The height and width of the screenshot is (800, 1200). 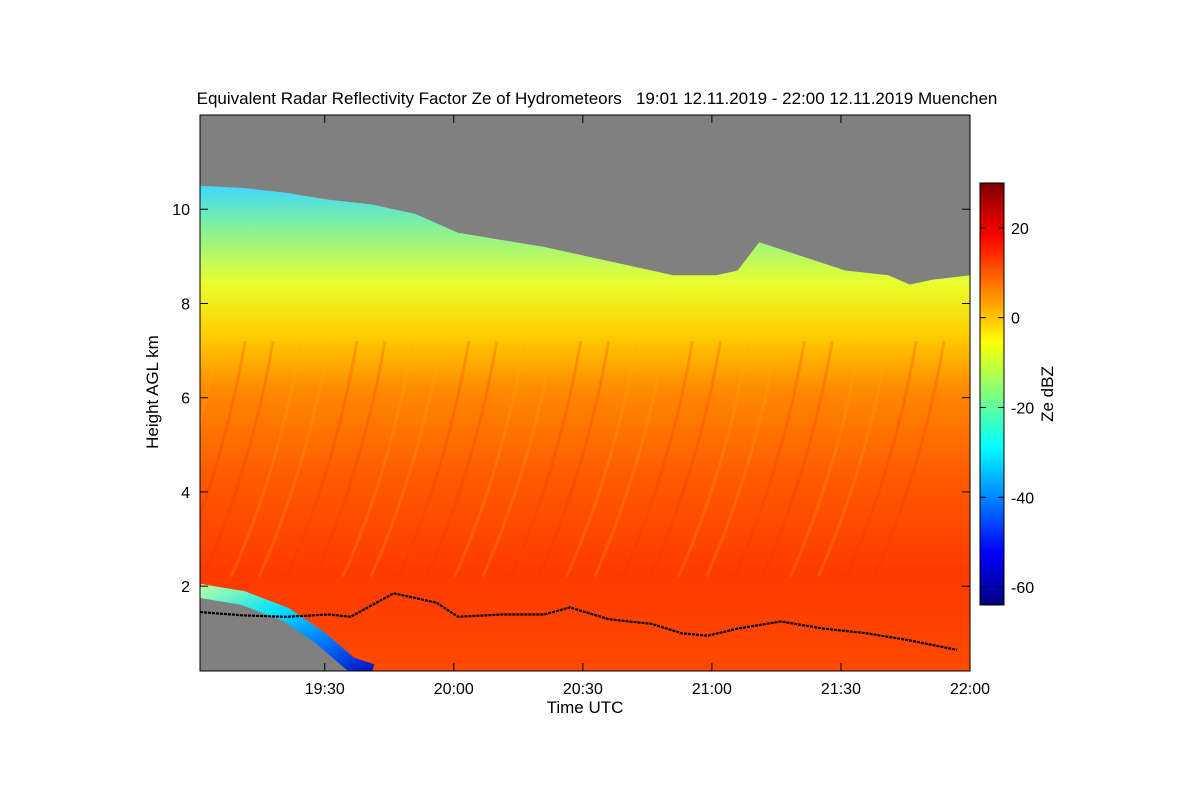 I want to click on colorbar-tick-label: -40, so click(x=1022, y=498).